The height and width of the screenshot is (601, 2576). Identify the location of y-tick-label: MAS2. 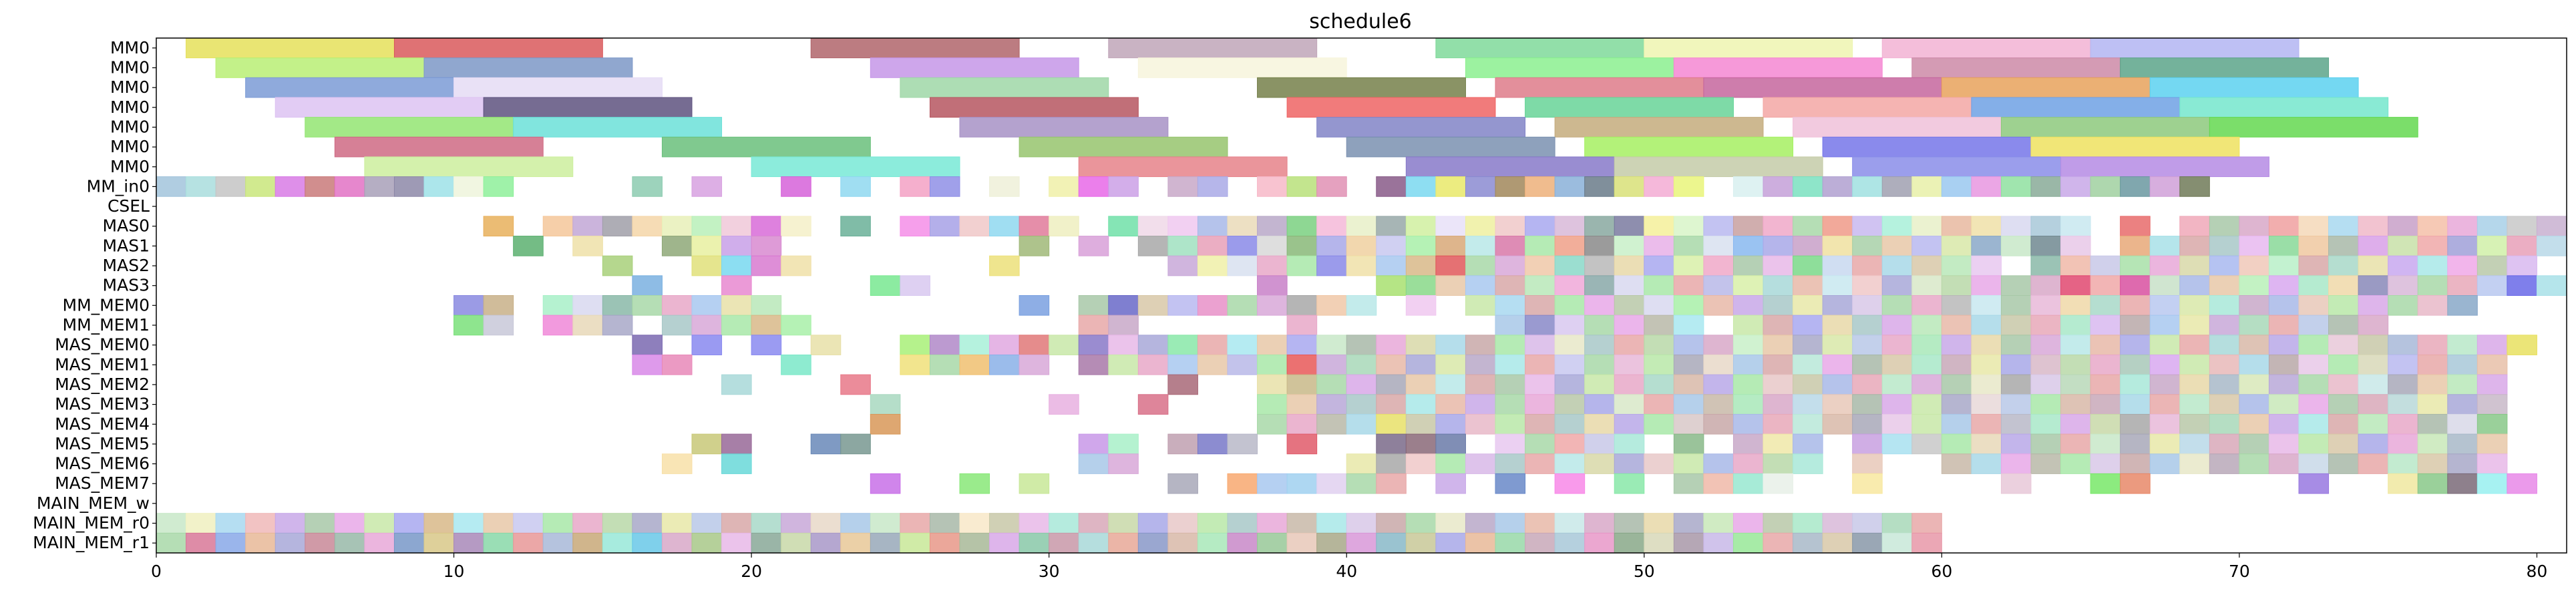
(127, 265).